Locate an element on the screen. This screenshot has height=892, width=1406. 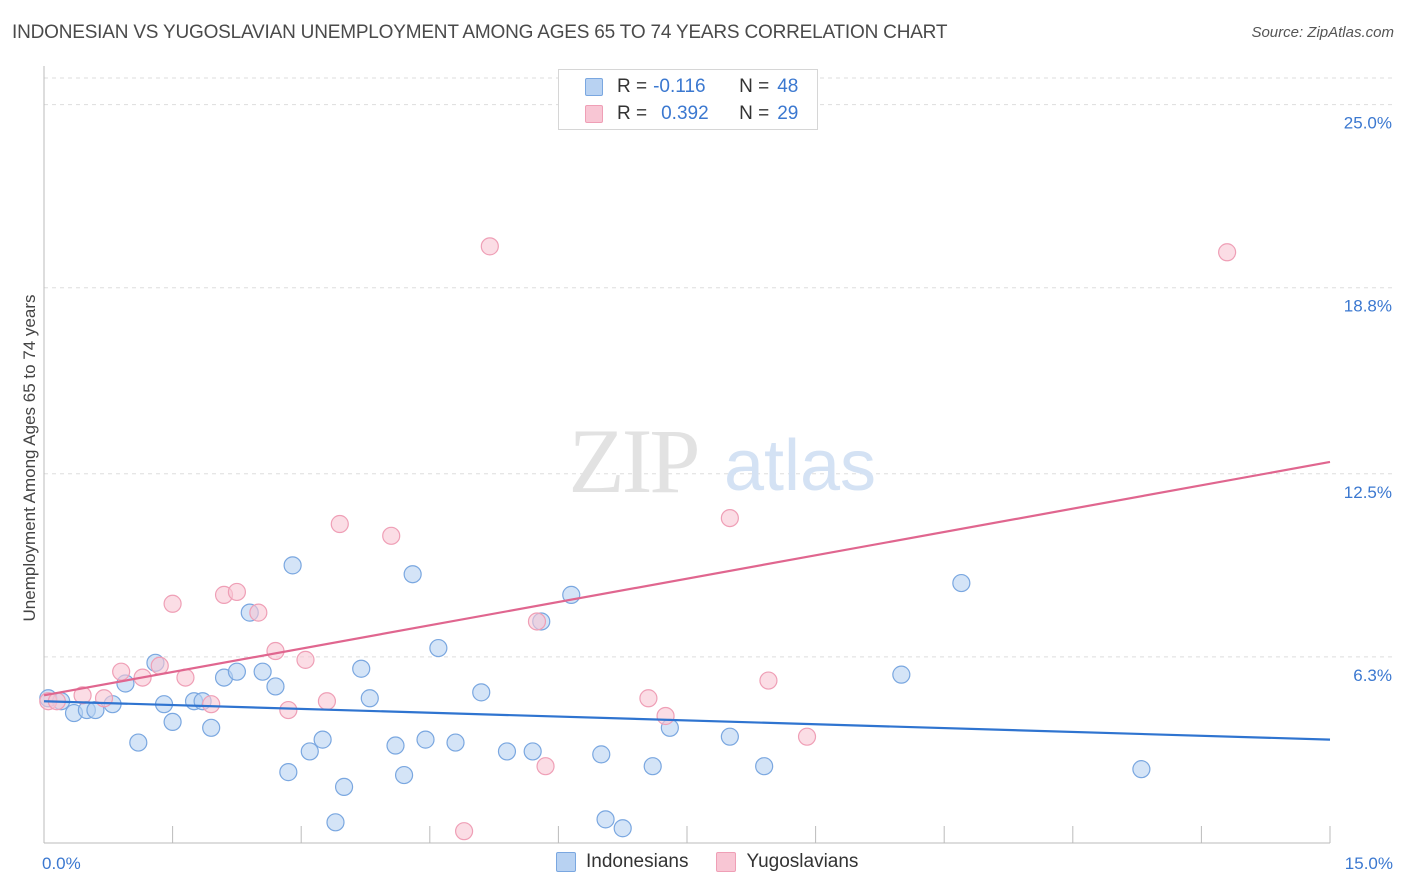
trend-line-indonesians is located at coordinates (687, 720).